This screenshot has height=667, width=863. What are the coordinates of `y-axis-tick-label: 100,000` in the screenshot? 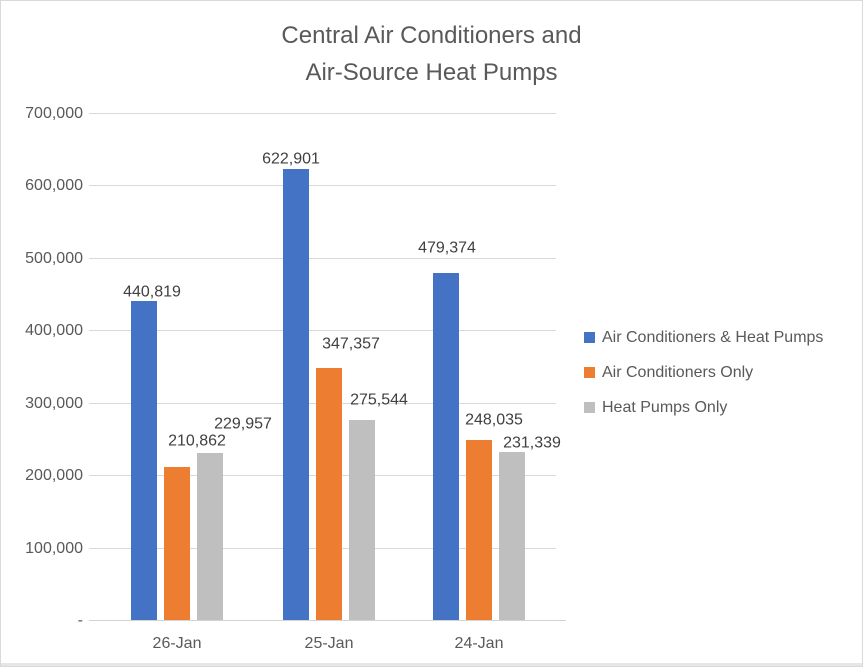 It's located at (54, 548).